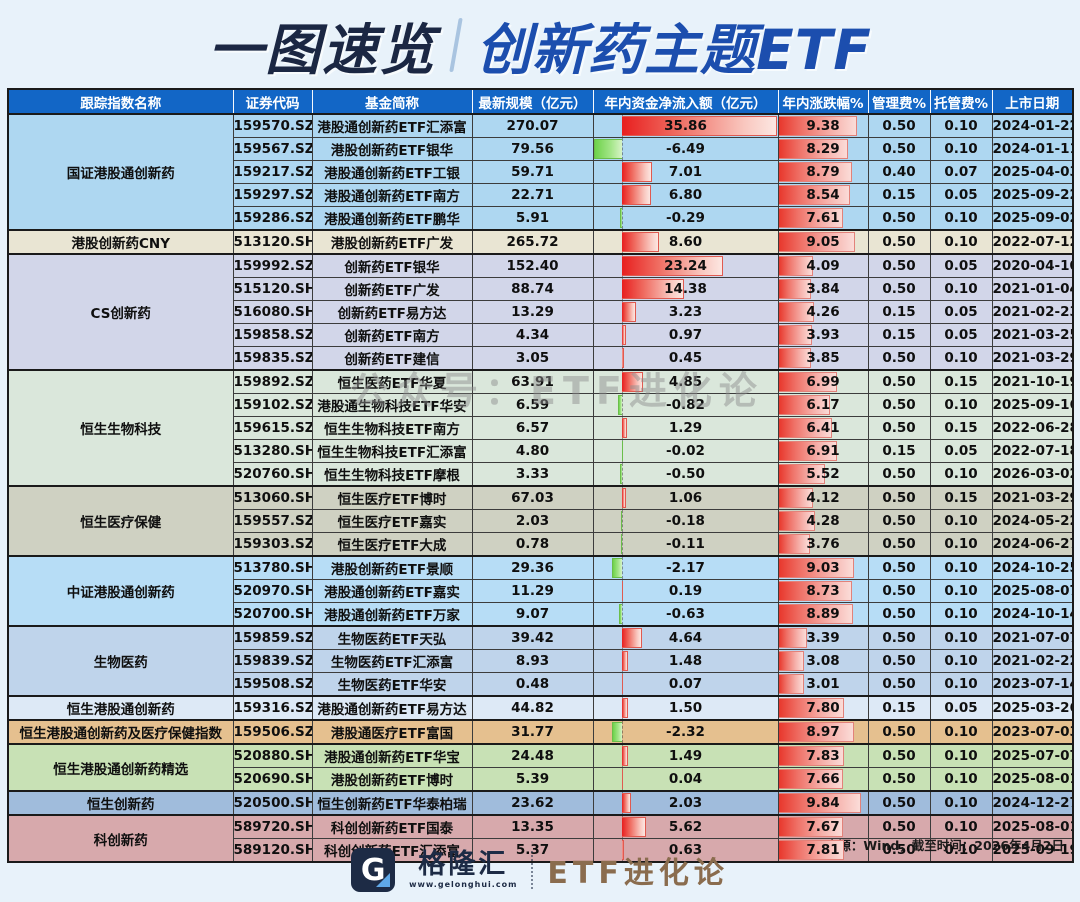 The width and height of the screenshot is (1080, 902). Describe the element at coordinates (272, 755) in the screenshot. I see `code-cell: 520880.SH` at that location.